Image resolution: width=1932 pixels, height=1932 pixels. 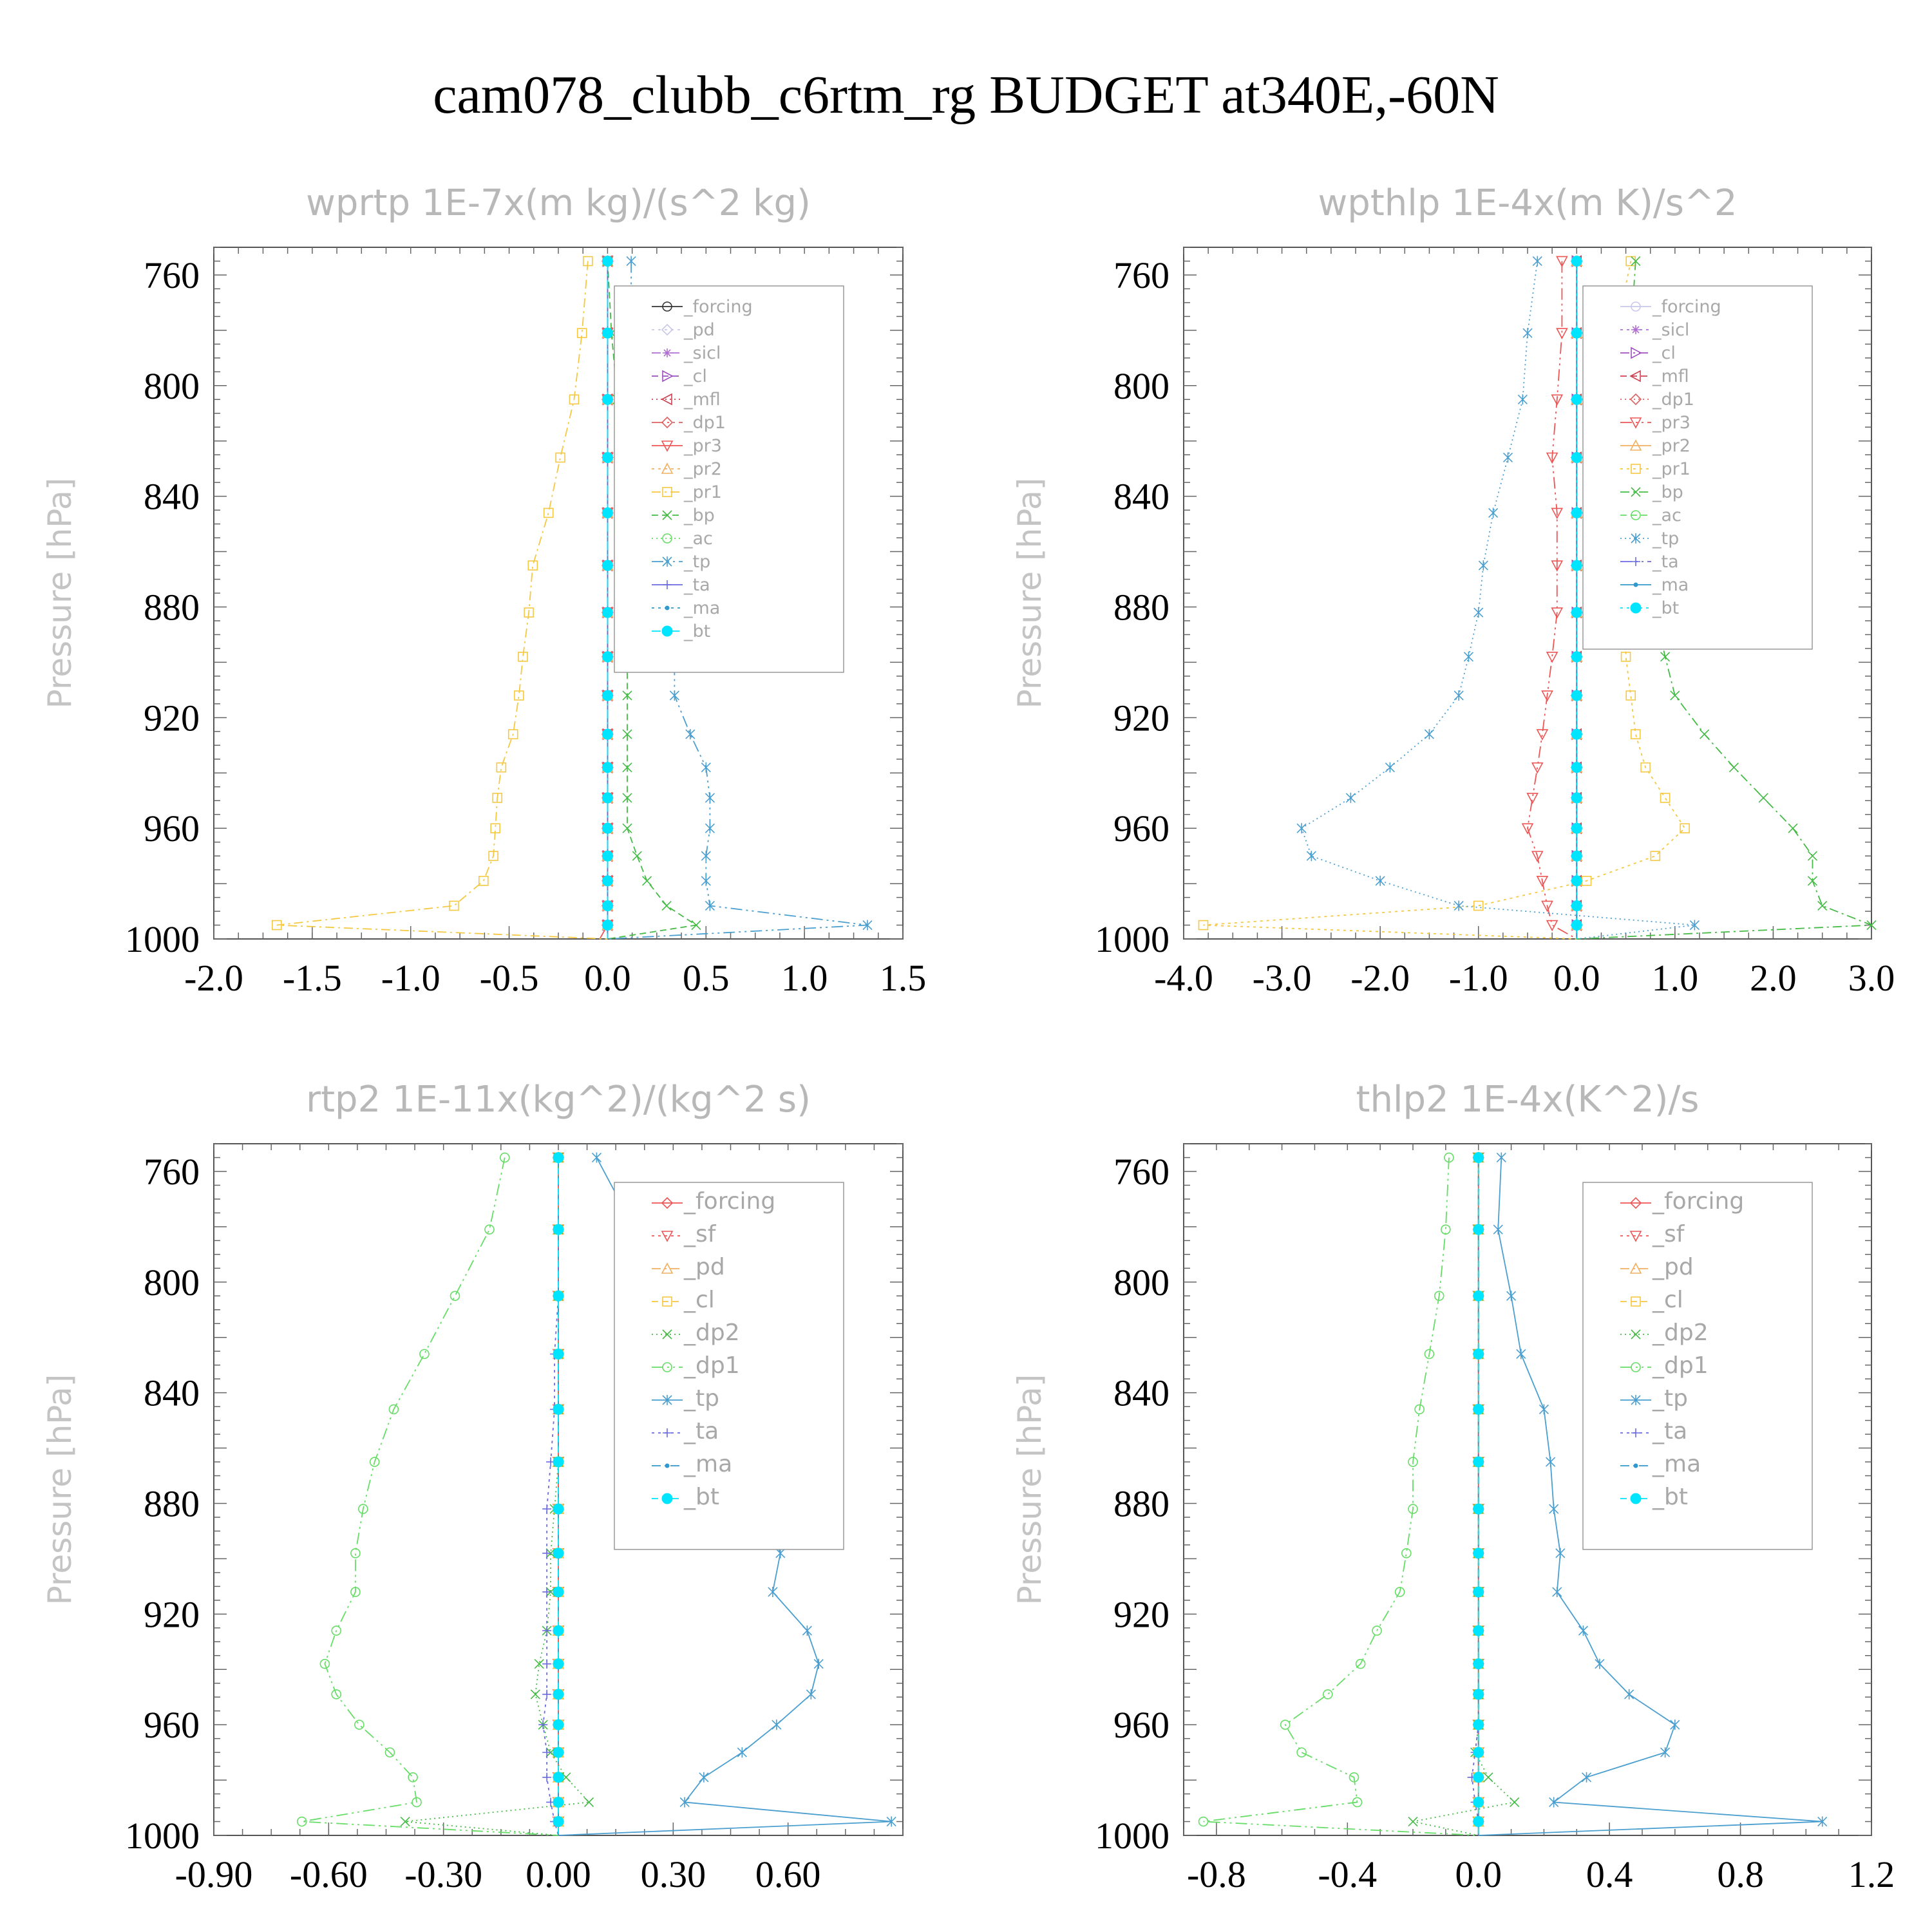 I want to click on legend-label: _dp2, so click(x=712, y=1333).